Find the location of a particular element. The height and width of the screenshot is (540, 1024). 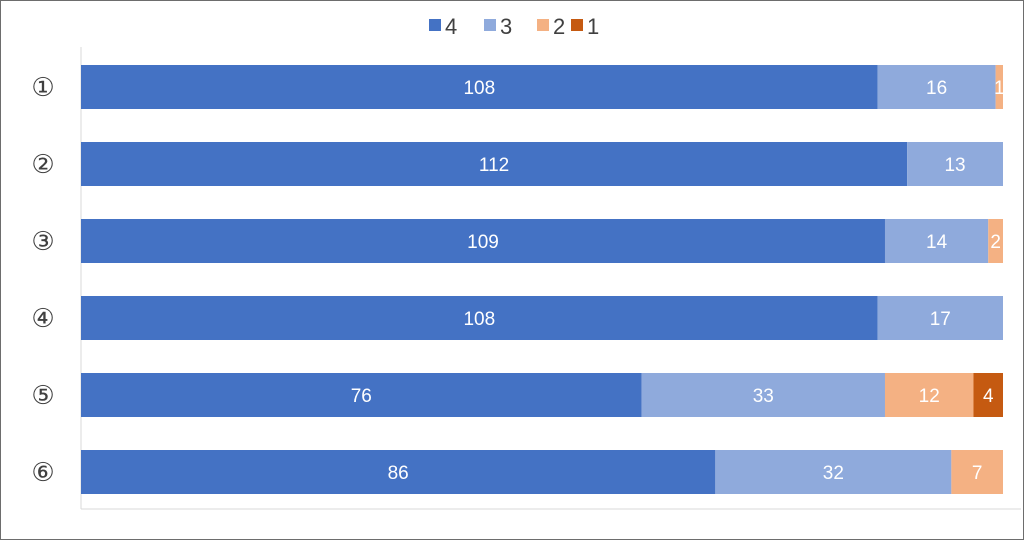

data-label: 12 is located at coordinates (929, 396).